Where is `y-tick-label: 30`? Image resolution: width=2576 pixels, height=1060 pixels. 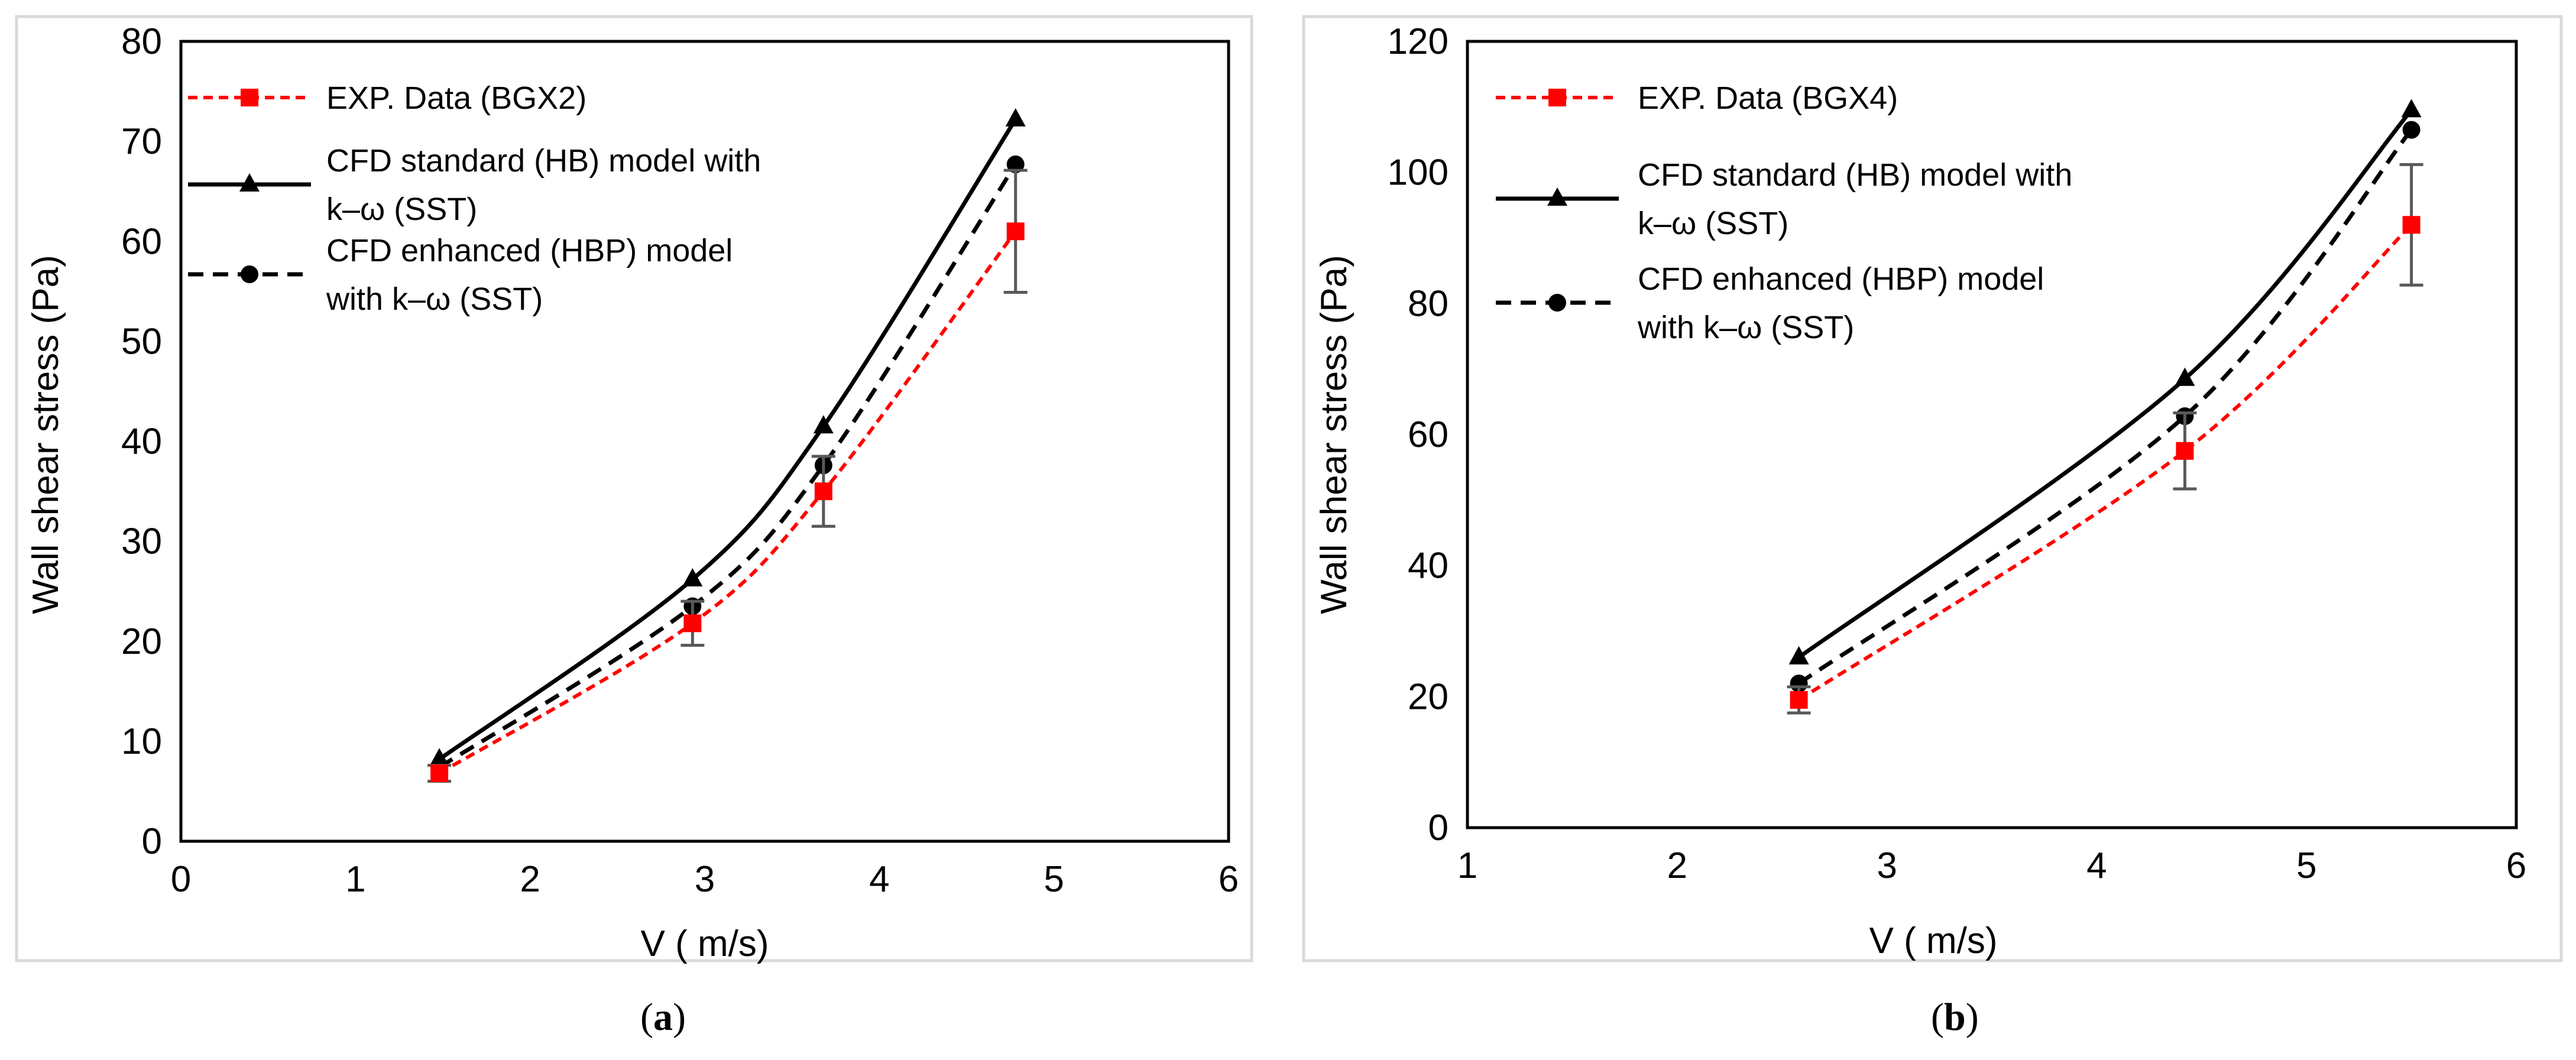
y-tick-label: 30 is located at coordinates (141, 541).